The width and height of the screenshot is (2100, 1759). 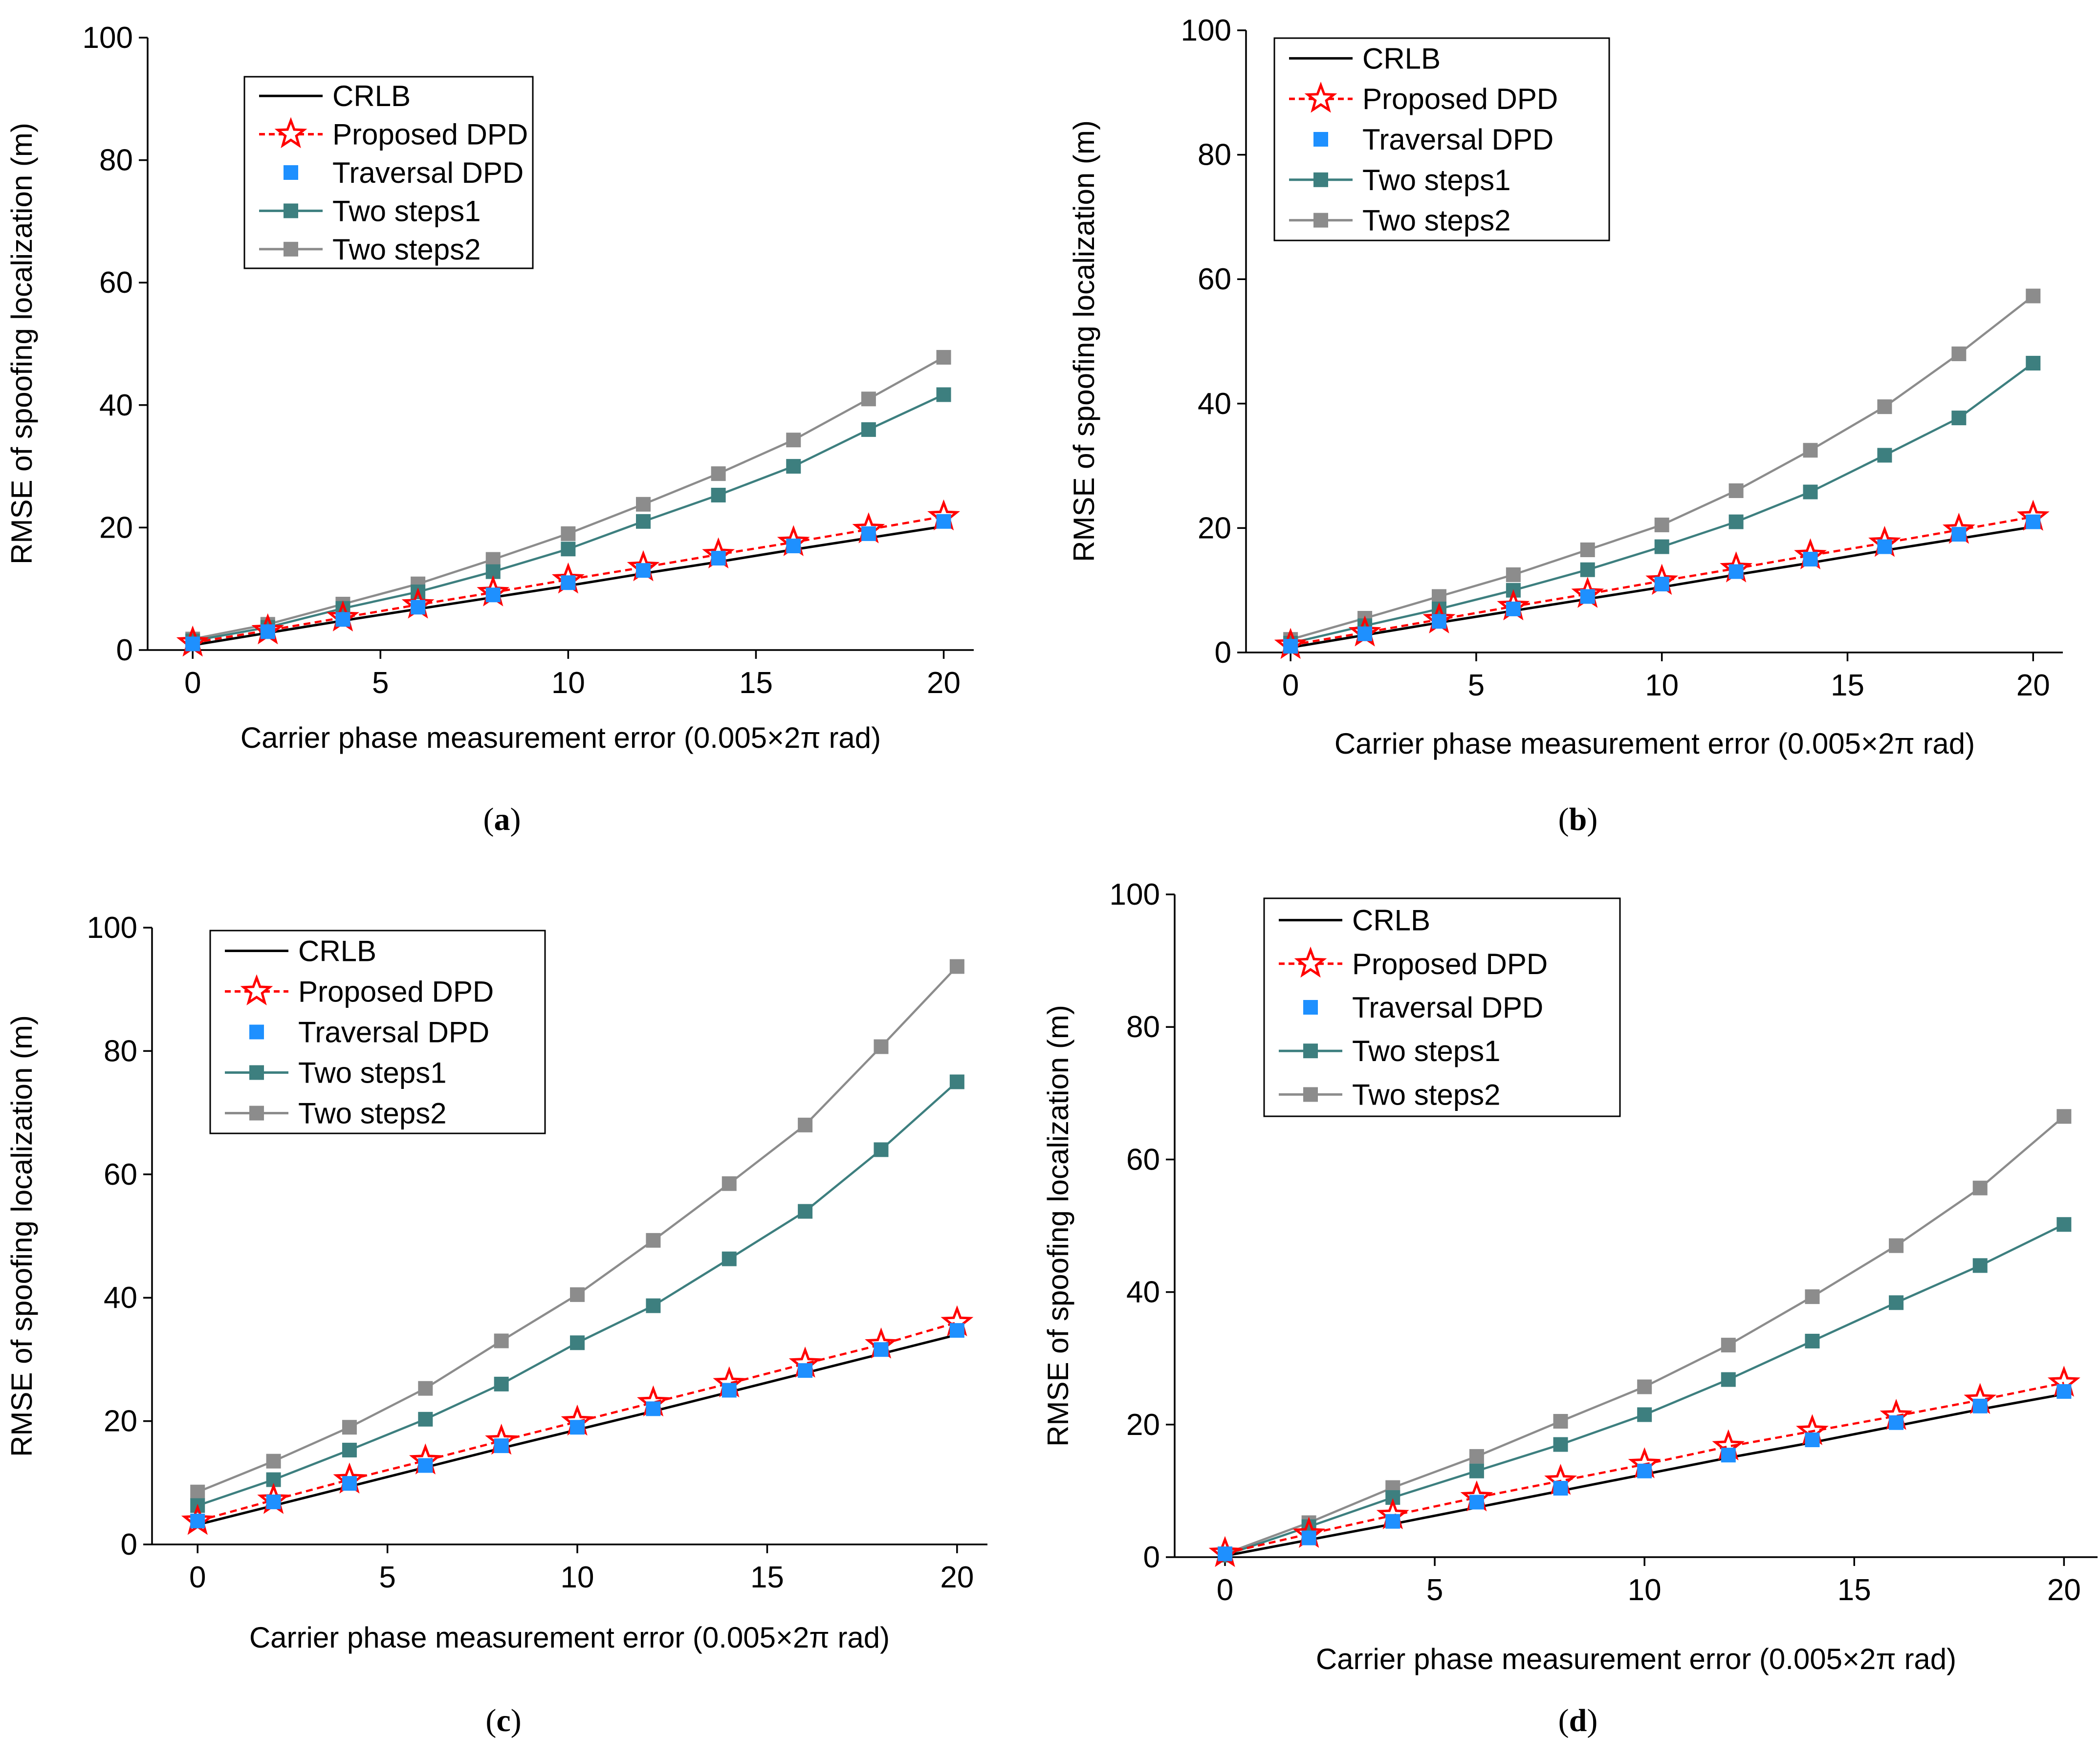 What do you see at coordinates (1855, 1590) in the screenshot?
I see `x-tick-label: 15` at bounding box center [1855, 1590].